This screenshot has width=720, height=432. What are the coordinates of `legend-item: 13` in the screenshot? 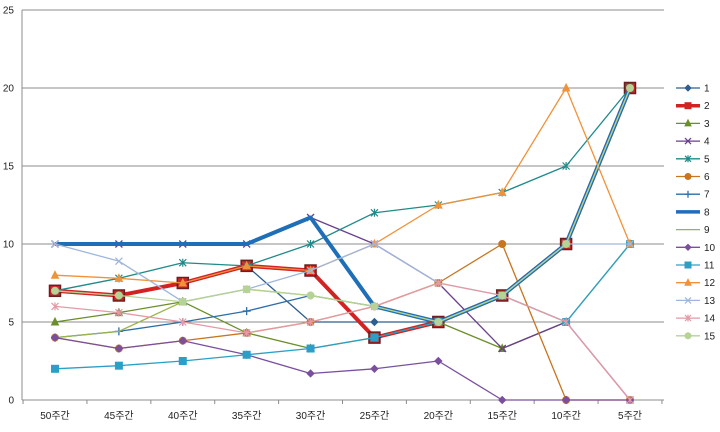 It's located at (696, 301).